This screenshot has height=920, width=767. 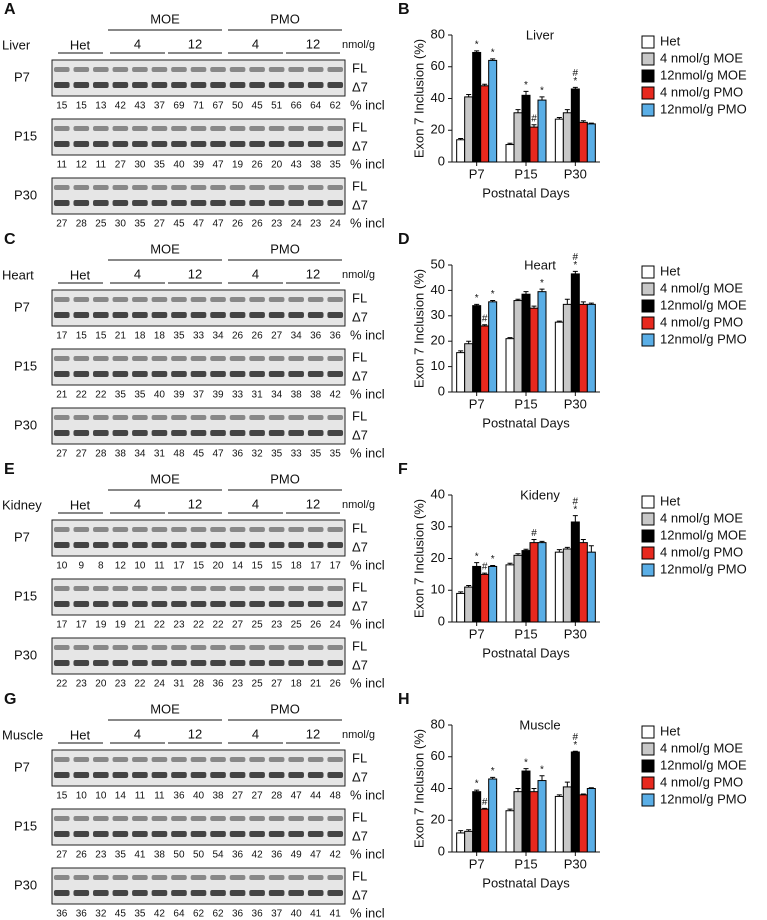 What do you see at coordinates (121, 566) in the screenshot?
I see `incl-value: 12` at bounding box center [121, 566].